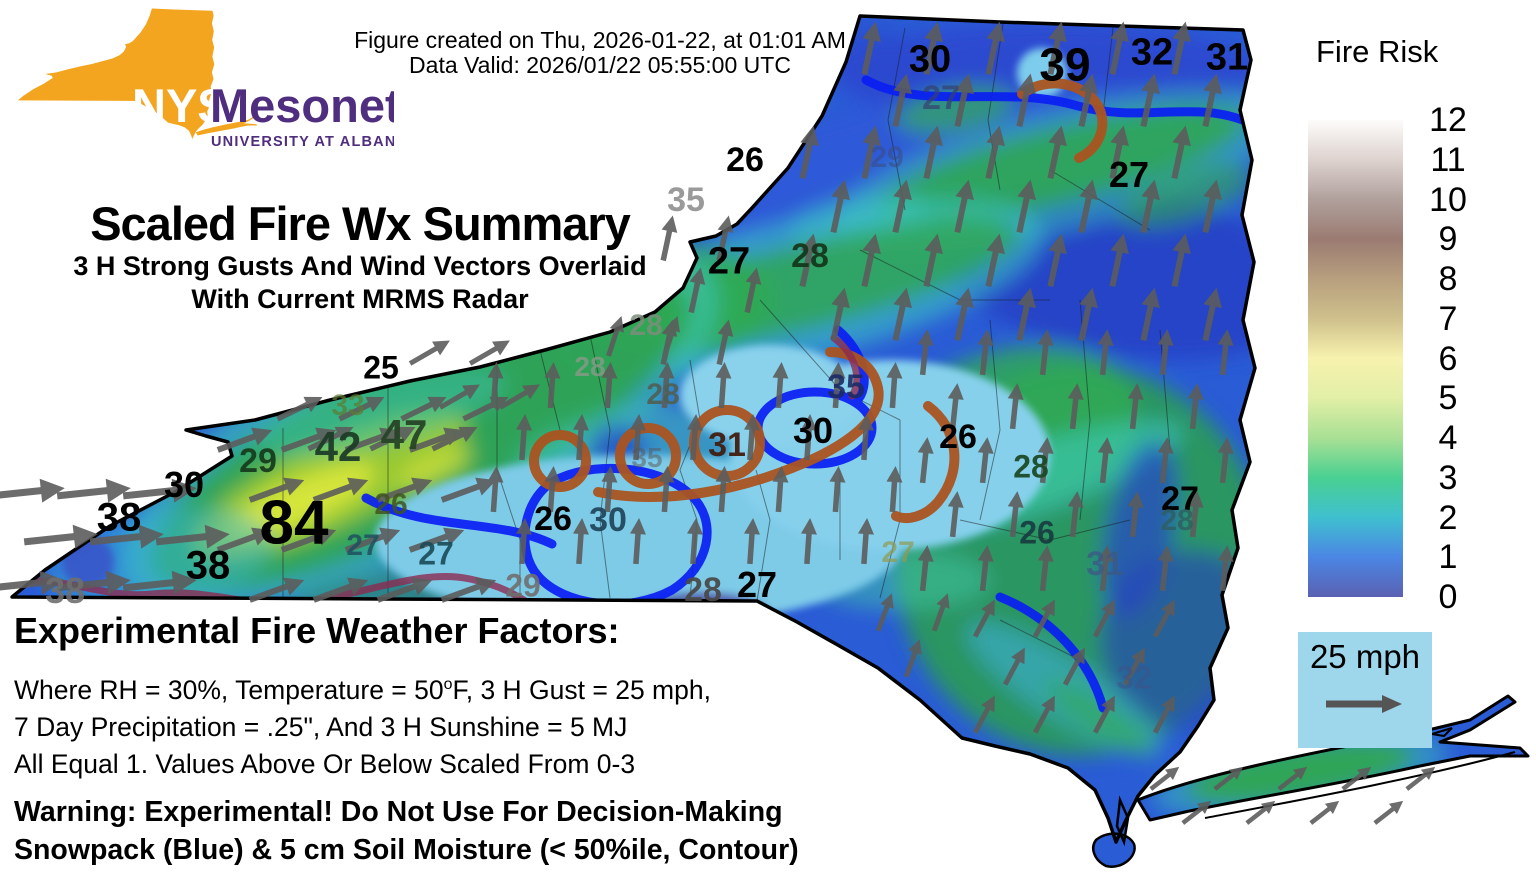 The width and height of the screenshot is (1536, 876). I want to click on gust-label: 35, so click(846, 387).